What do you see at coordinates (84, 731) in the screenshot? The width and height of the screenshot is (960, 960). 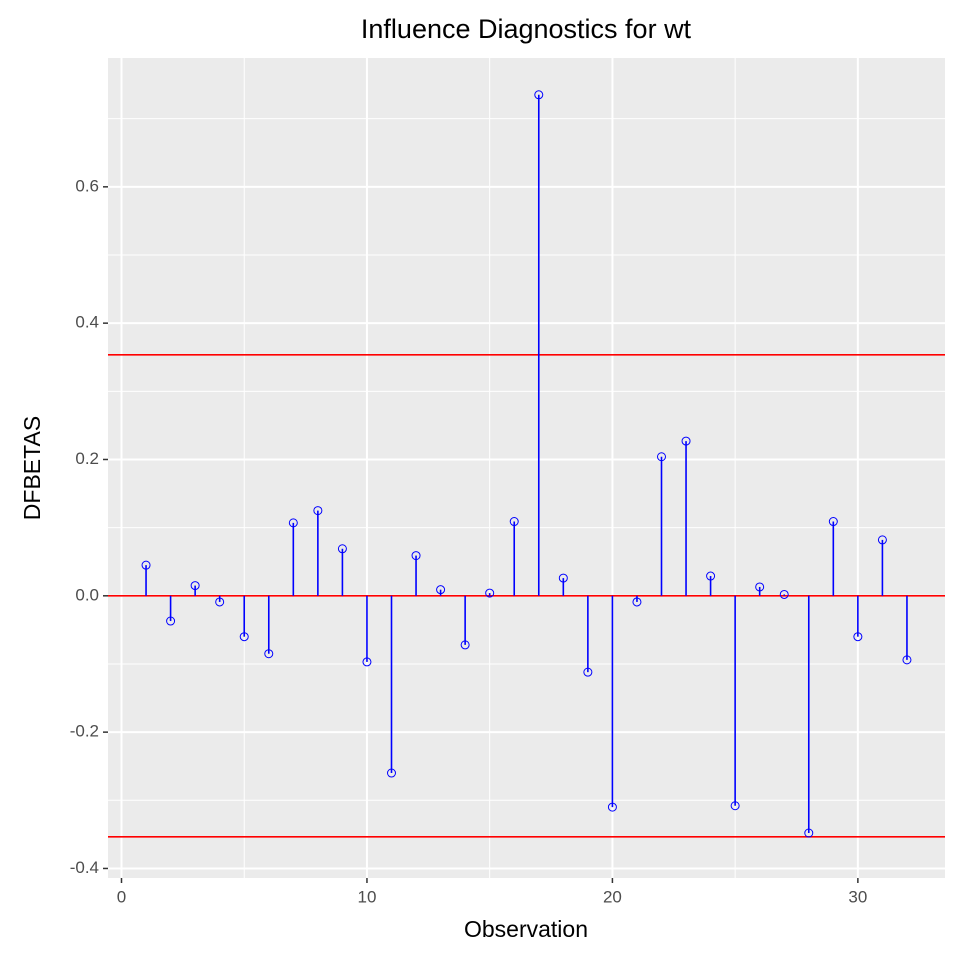 I see `y-tick-label: -0.2` at bounding box center [84, 731].